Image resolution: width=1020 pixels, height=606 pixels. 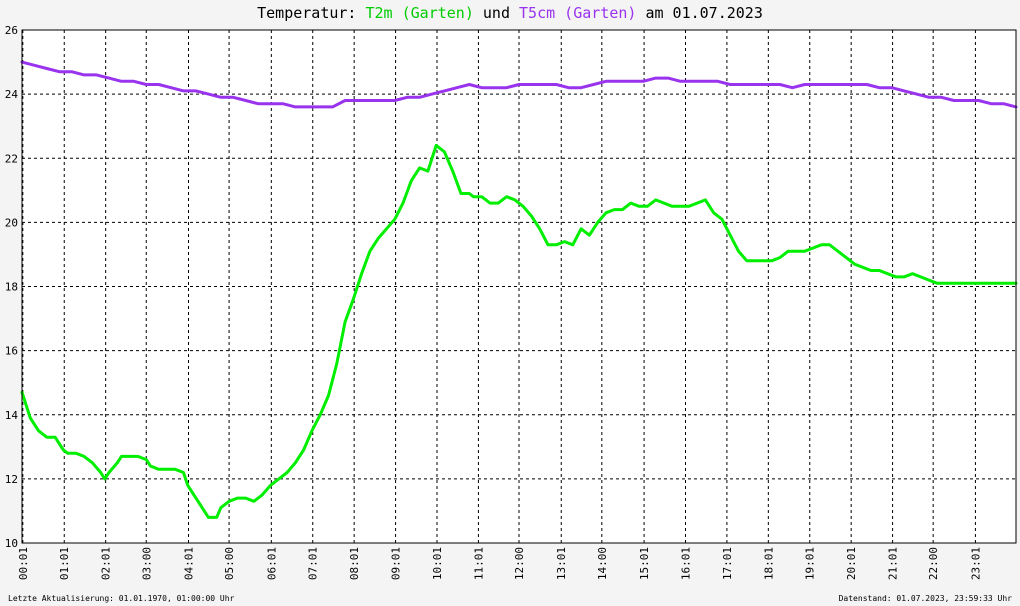 I want to click on title-date: am 01.07.2023, so click(x=703, y=13).